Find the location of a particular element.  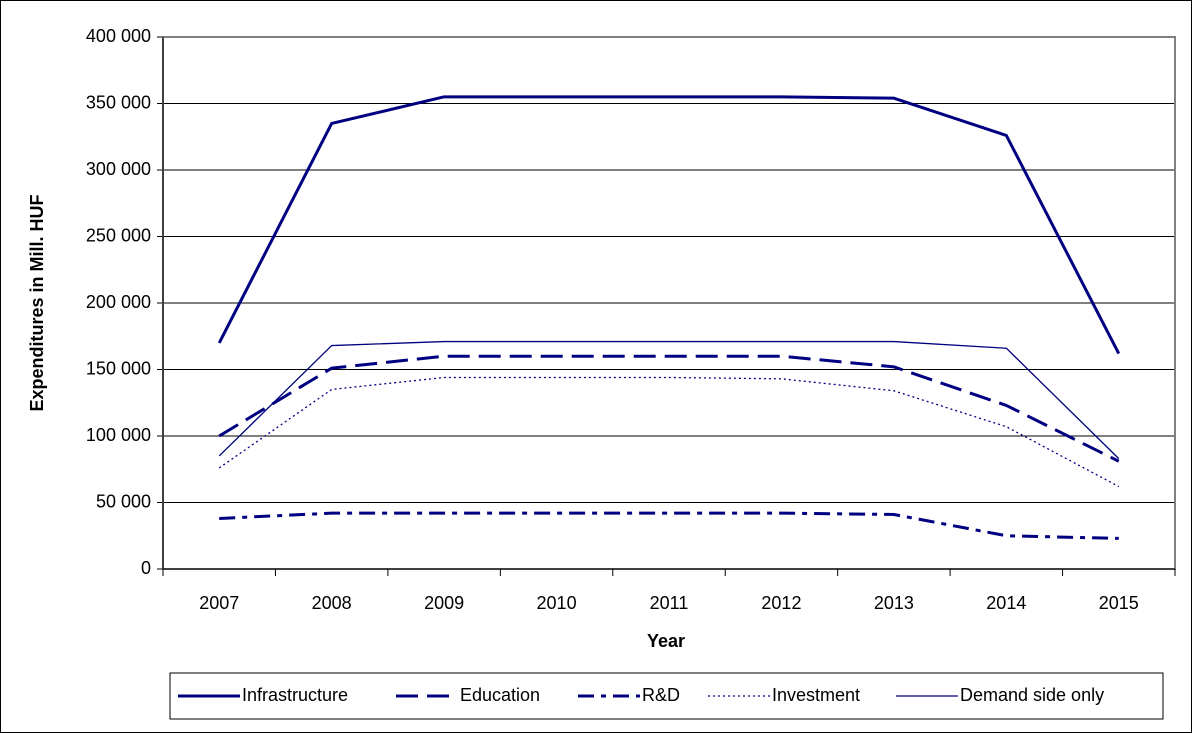

y-tick-label: 50 000 is located at coordinates (123, 501).